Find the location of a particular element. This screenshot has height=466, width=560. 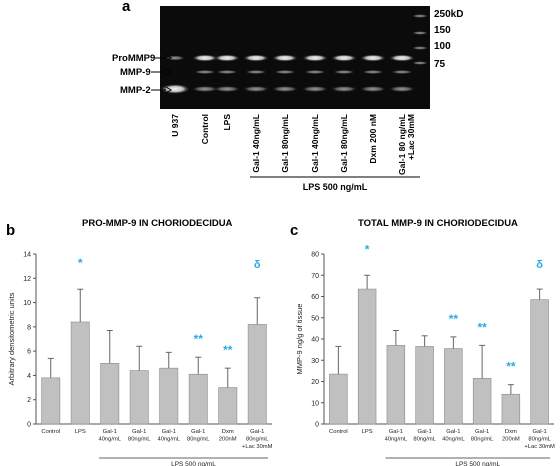

y-tick-label: 50 is located at coordinates (315, 318).